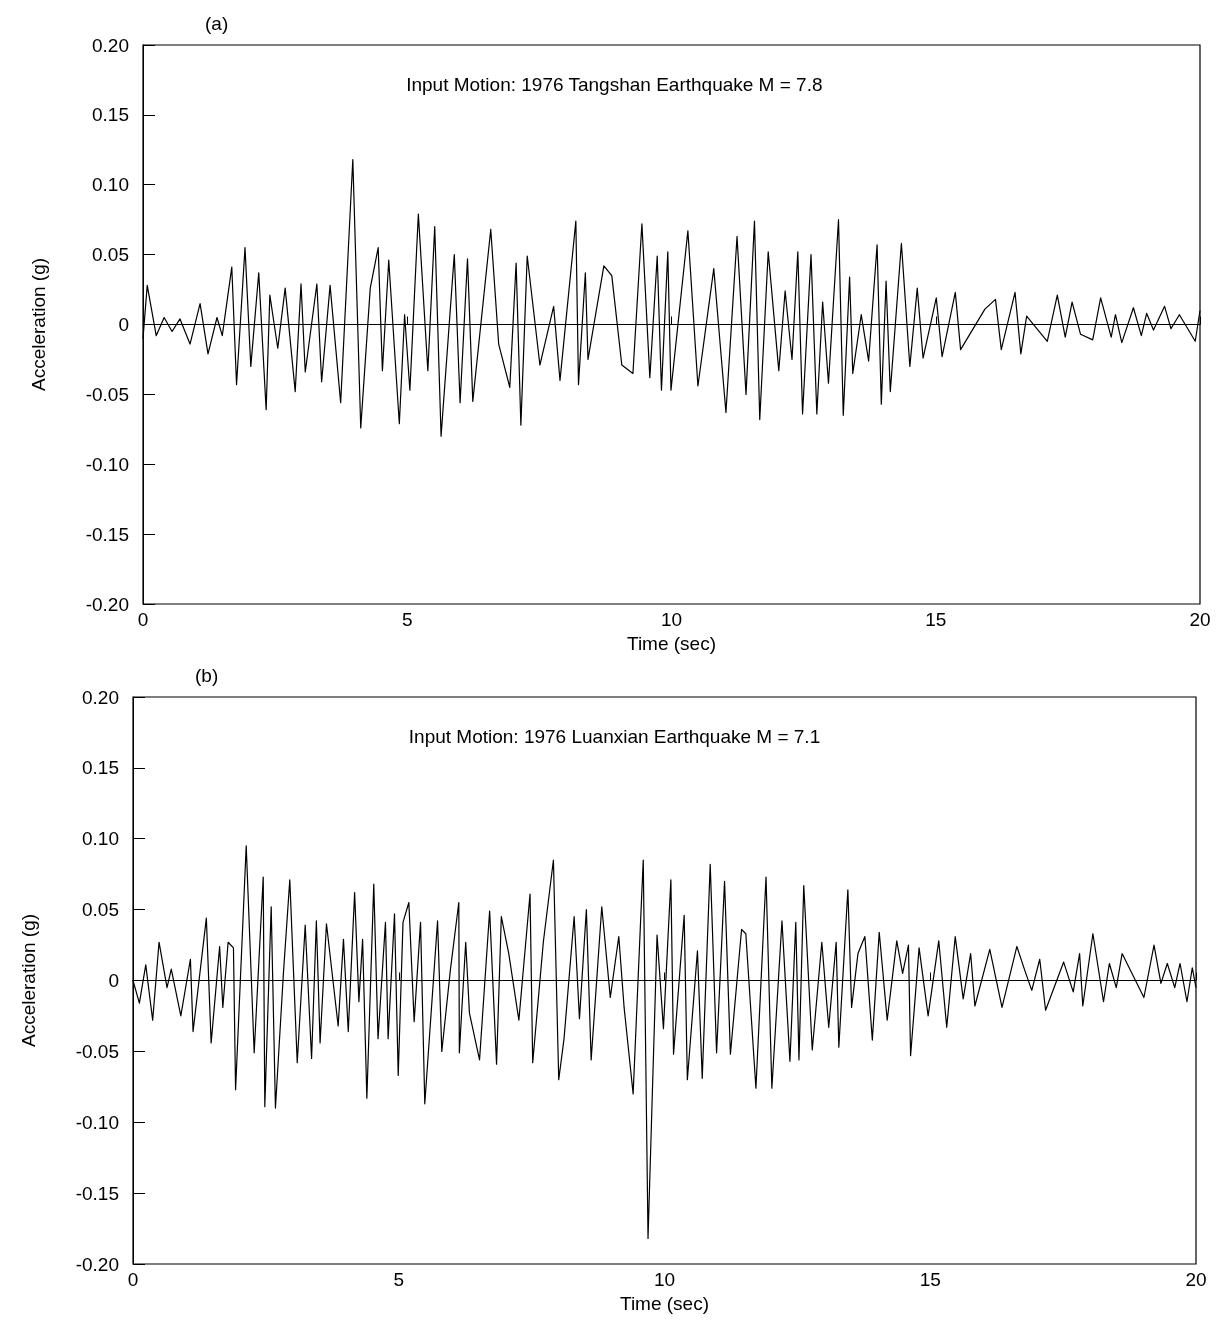 This screenshot has width=1229, height=1333. What do you see at coordinates (207, 675) in the screenshot?
I see `chart-title: (b)` at bounding box center [207, 675].